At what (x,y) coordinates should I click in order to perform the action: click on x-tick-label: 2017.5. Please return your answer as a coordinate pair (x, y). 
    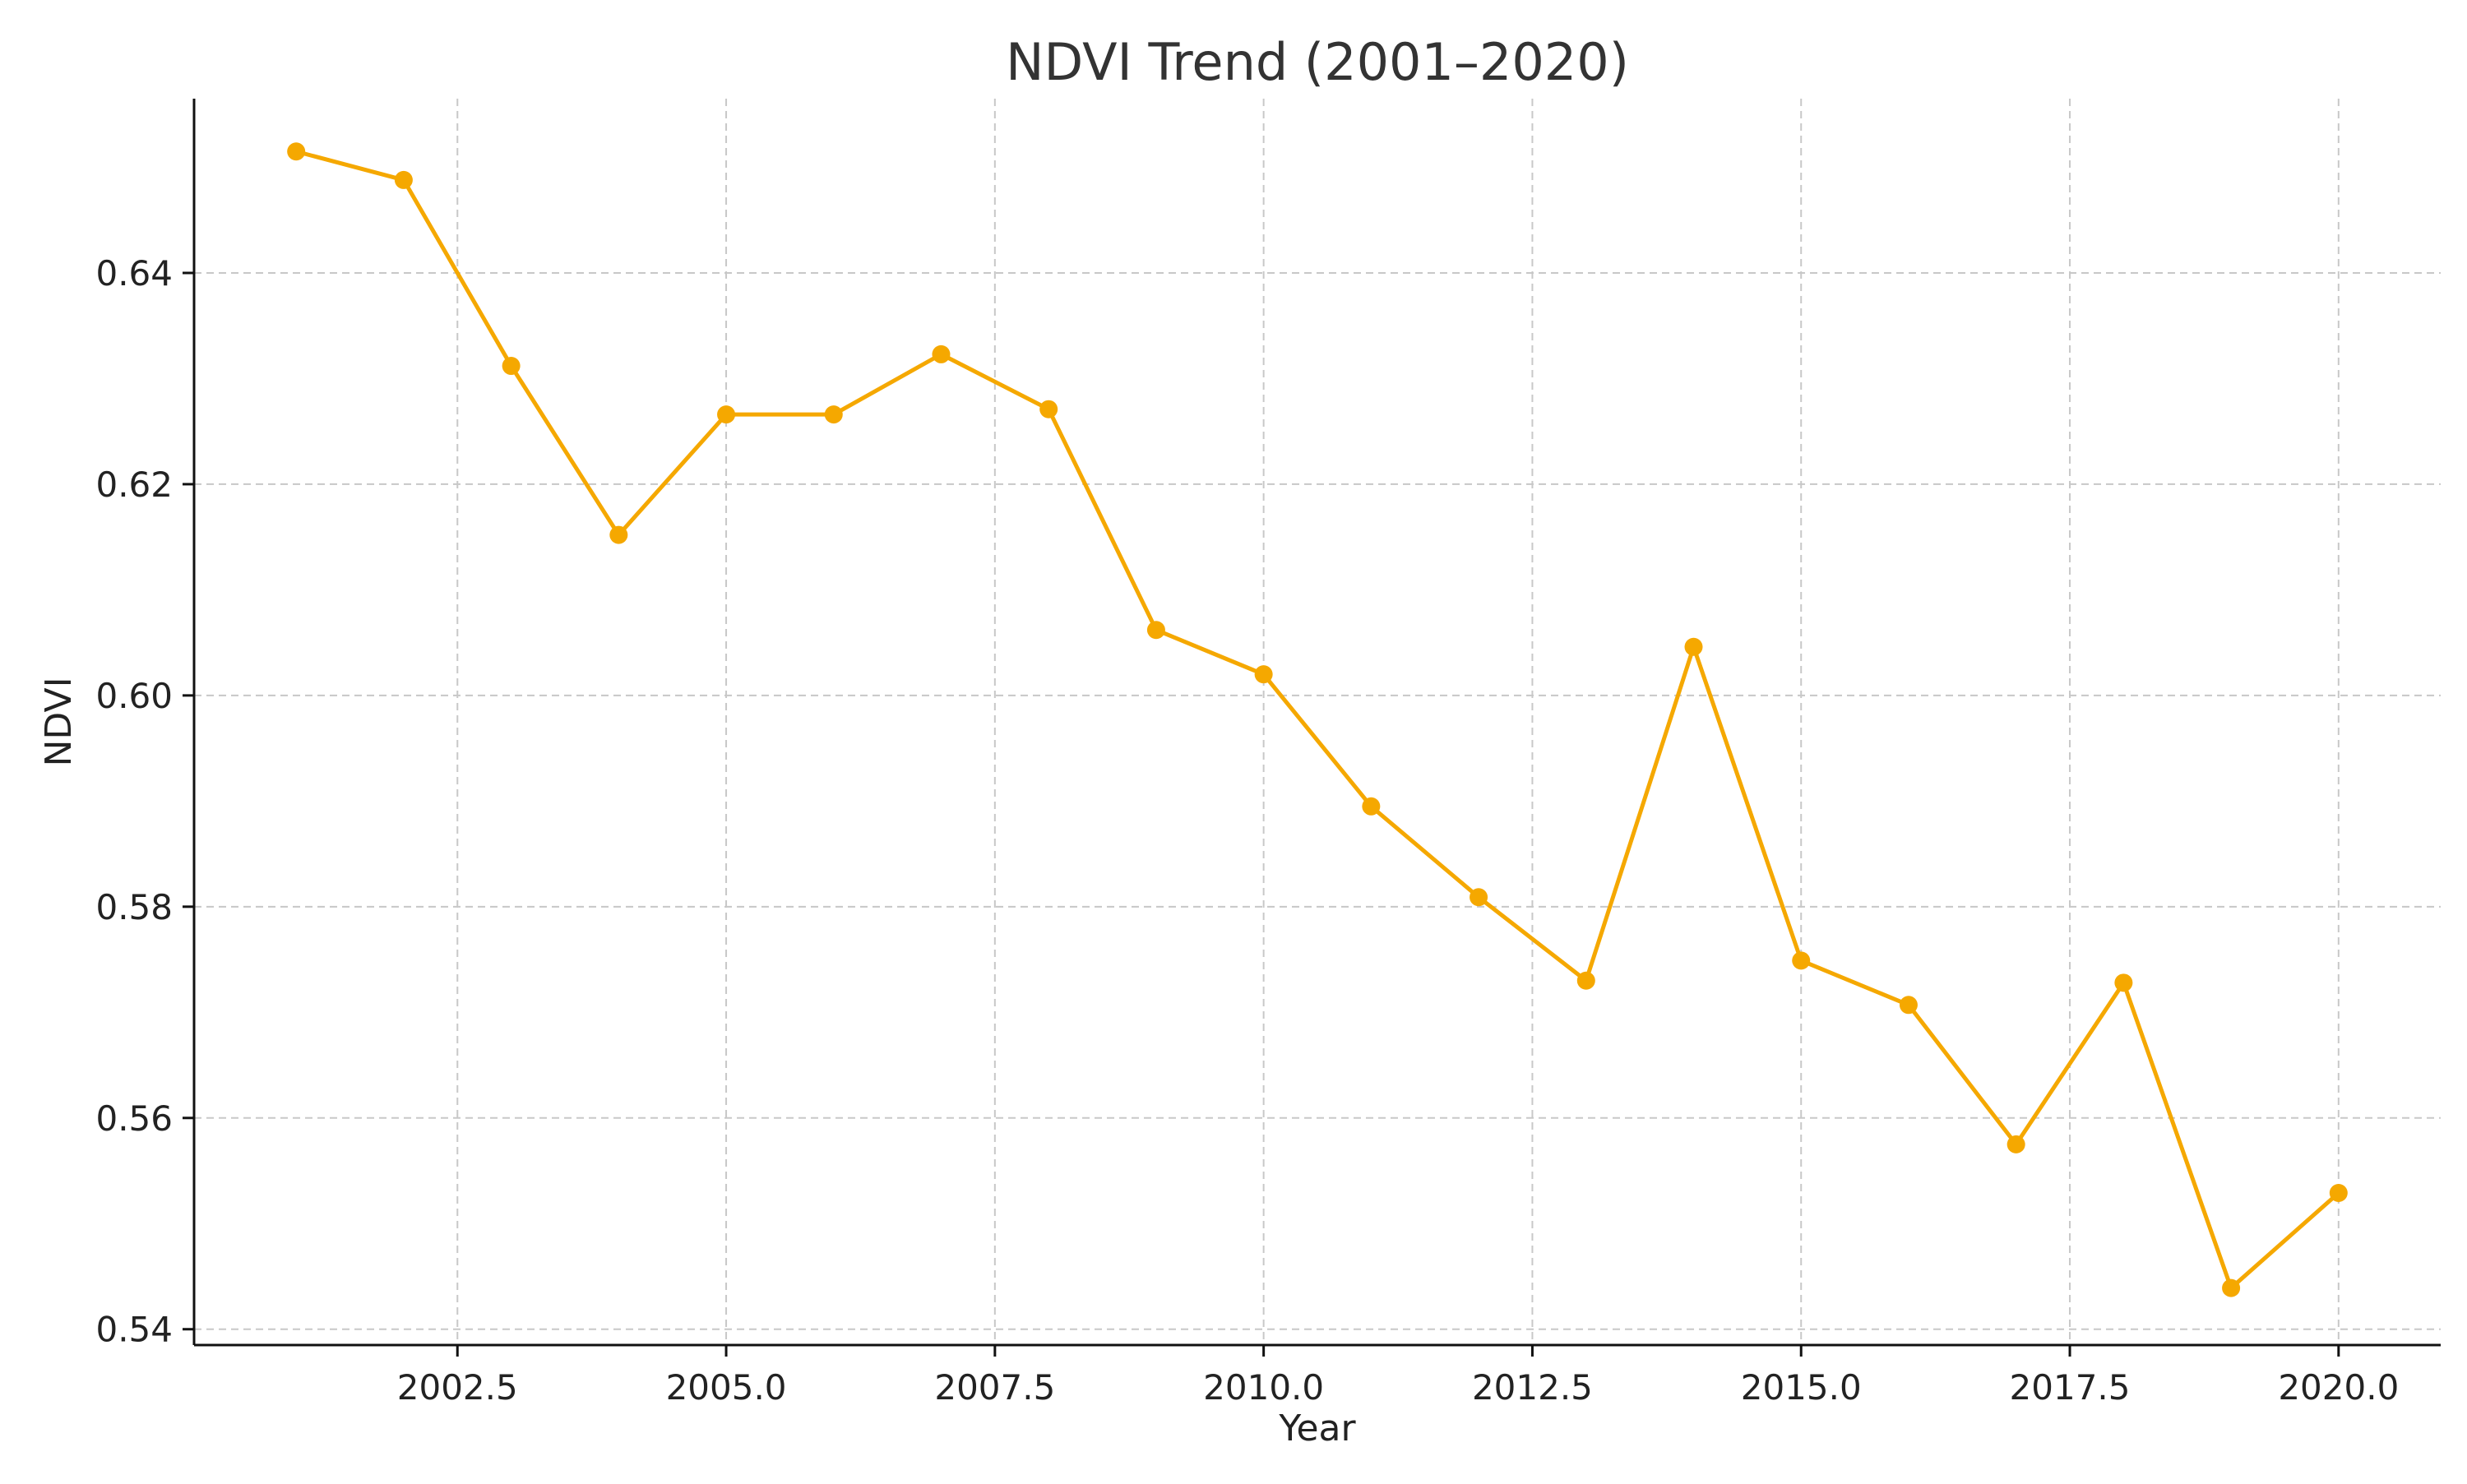
    Looking at the image, I should click on (2071, 1387).